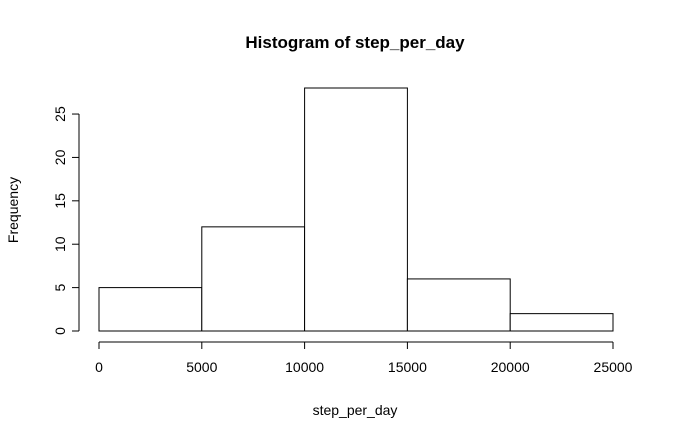  I want to click on y-tick-label-2: 10, so click(60, 244).